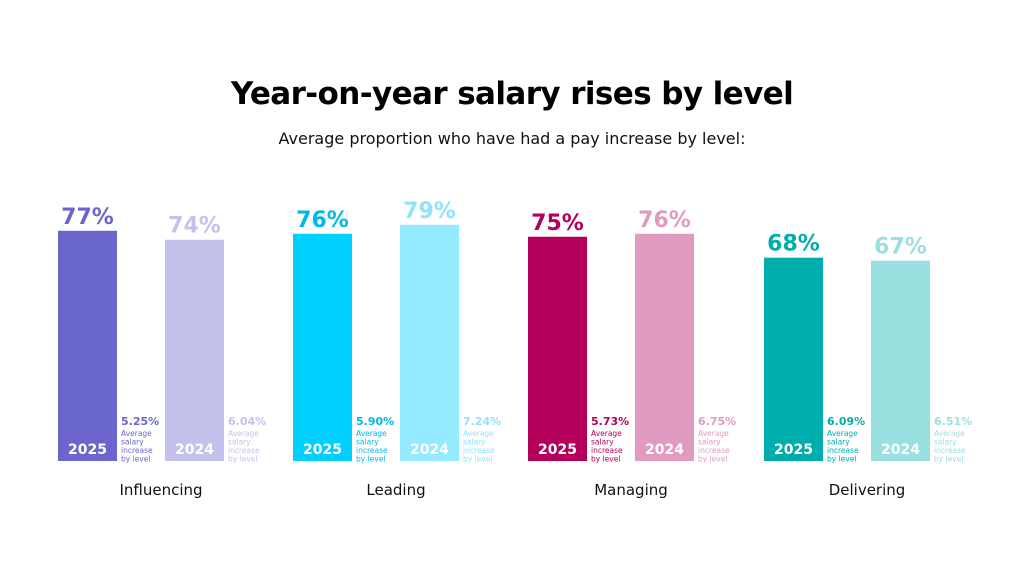 The height and width of the screenshot is (576, 1024). Describe the element at coordinates (87, 217) in the screenshot. I see `value-label: 77%` at that location.